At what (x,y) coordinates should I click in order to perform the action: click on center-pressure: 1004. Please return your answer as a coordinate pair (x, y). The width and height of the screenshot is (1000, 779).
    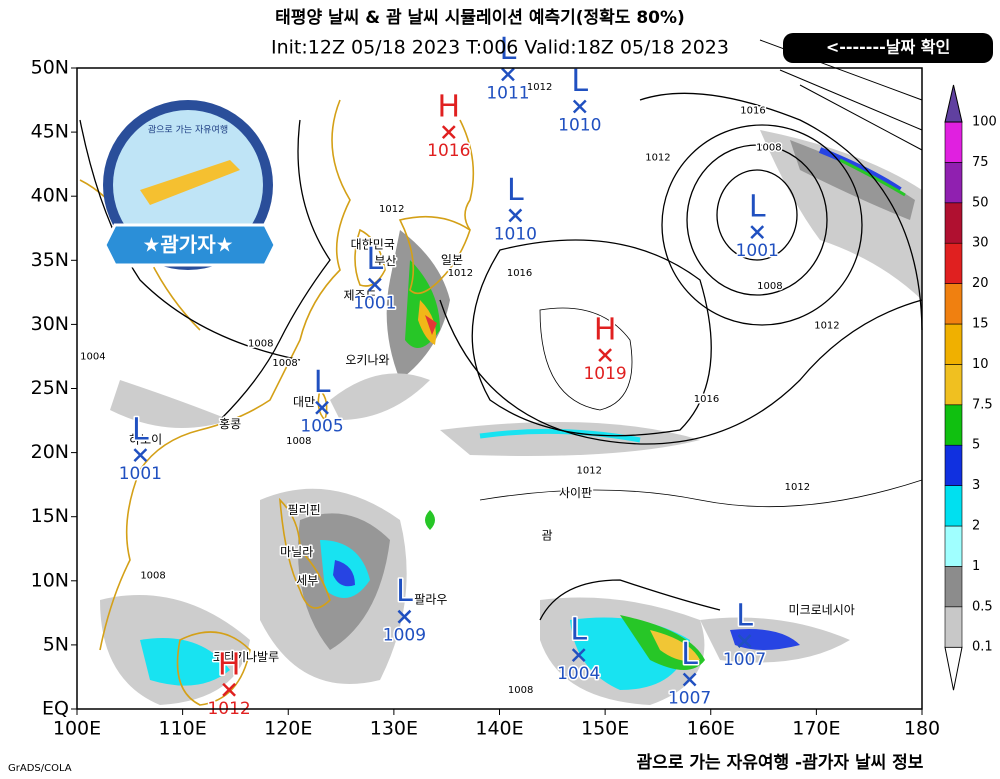
    Looking at the image, I should click on (578, 674).